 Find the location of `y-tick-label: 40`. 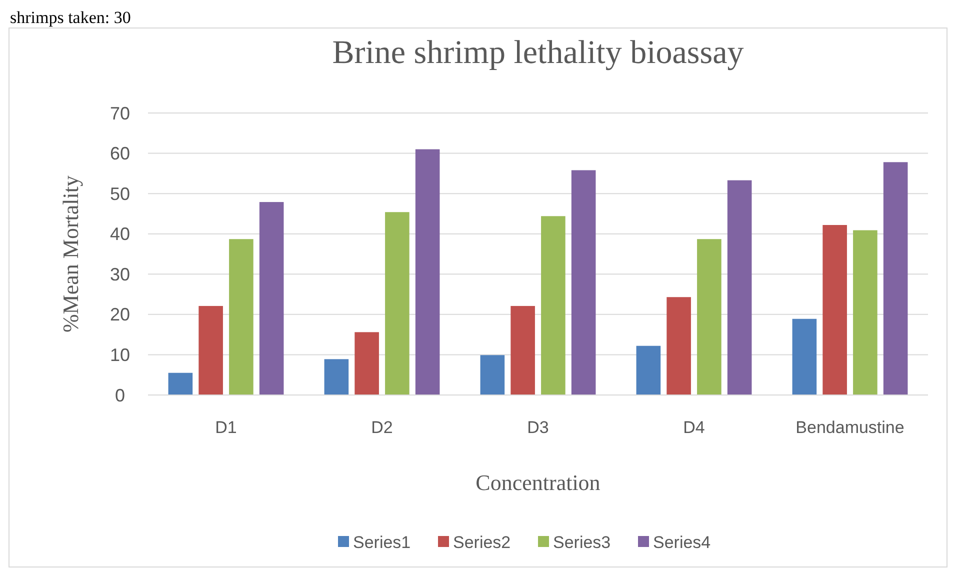

y-tick-label: 40 is located at coordinates (120, 234).